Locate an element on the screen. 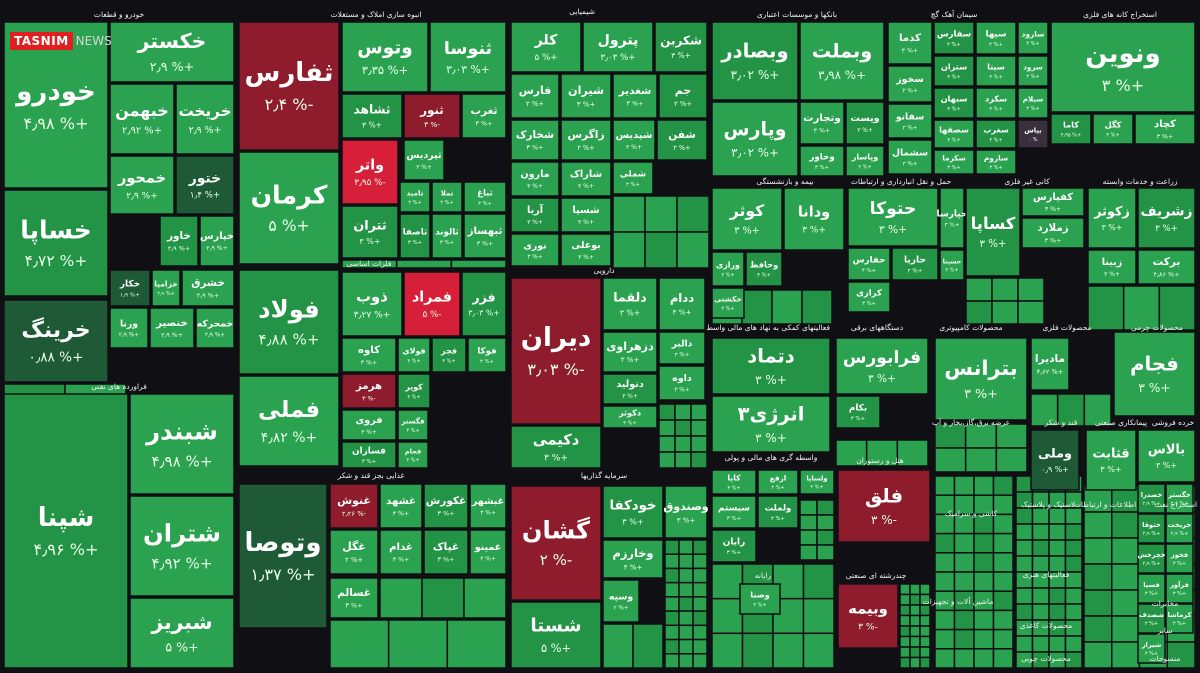 This screenshot has height=673, width=1200. tile-symbol: کایا is located at coordinates (734, 478).